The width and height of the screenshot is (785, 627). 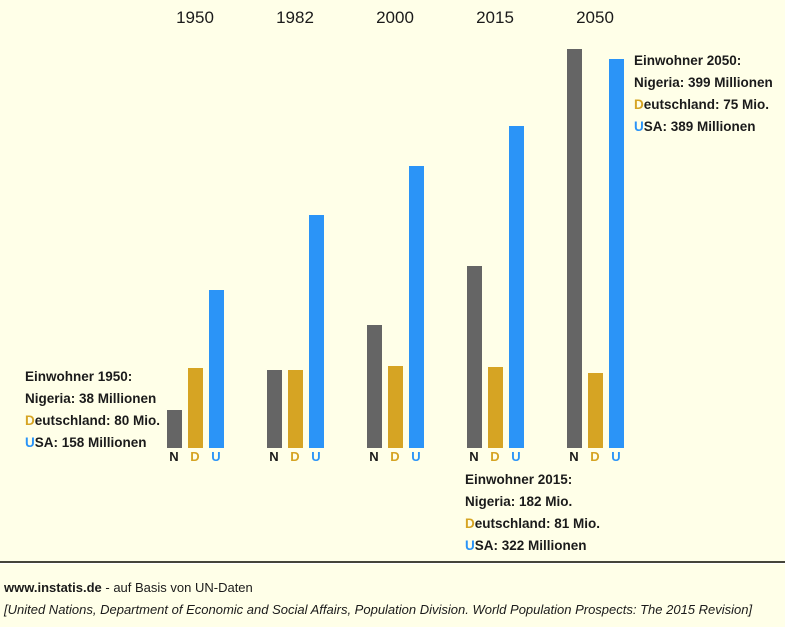 What do you see at coordinates (474, 357) in the screenshot?
I see `bar-nigeria-2015` at bounding box center [474, 357].